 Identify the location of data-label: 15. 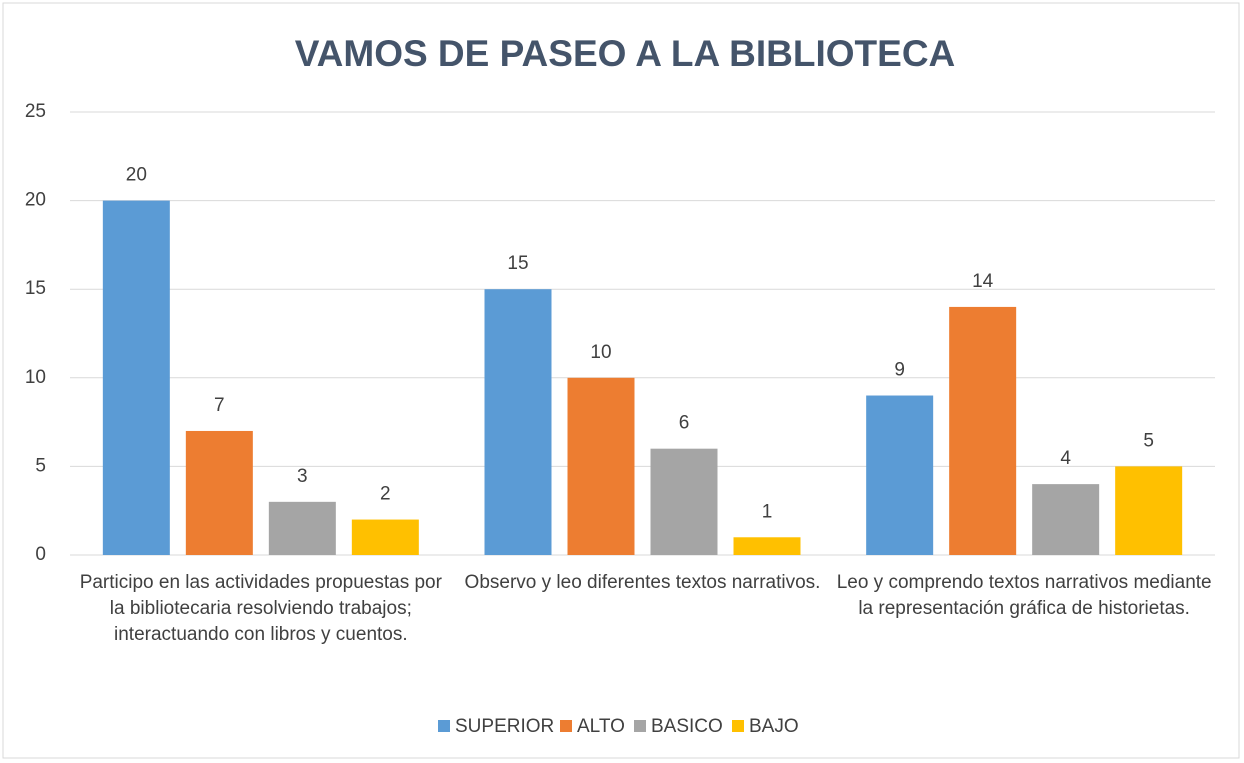
(517, 263).